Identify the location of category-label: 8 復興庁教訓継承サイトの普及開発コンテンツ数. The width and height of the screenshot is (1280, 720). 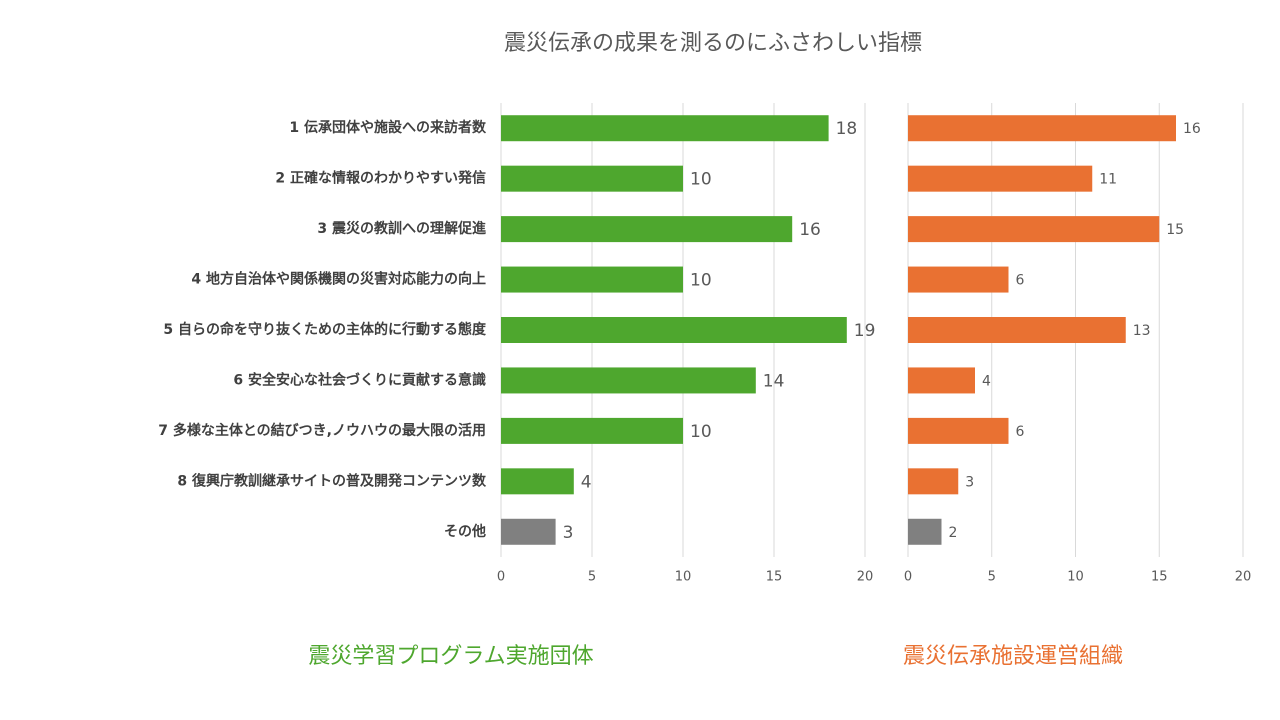
(332, 480).